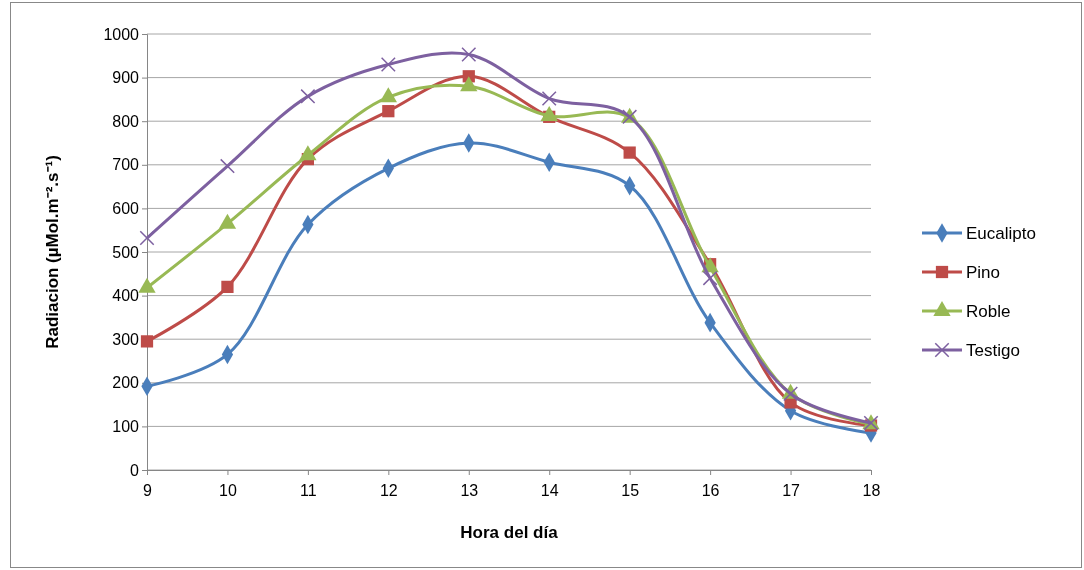 Image resolution: width=1084 pixels, height=570 pixels. I want to click on y-tick-label: 600, so click(126, 209).